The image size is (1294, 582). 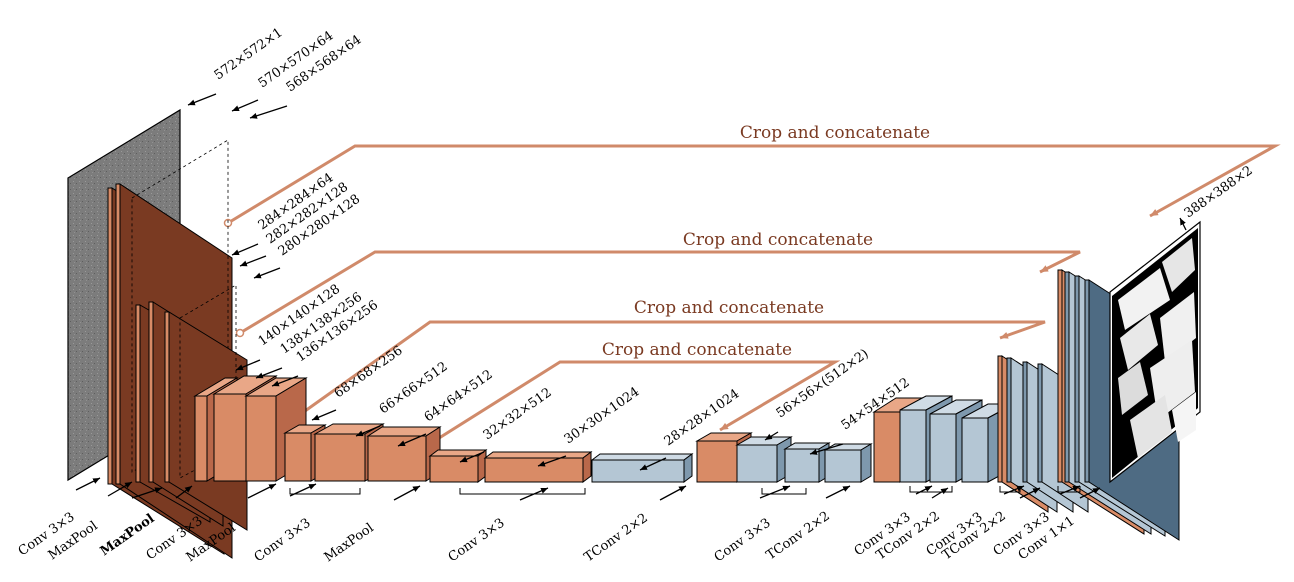 I want to click on bottleneck-map-c, so click(x=642, y=468).